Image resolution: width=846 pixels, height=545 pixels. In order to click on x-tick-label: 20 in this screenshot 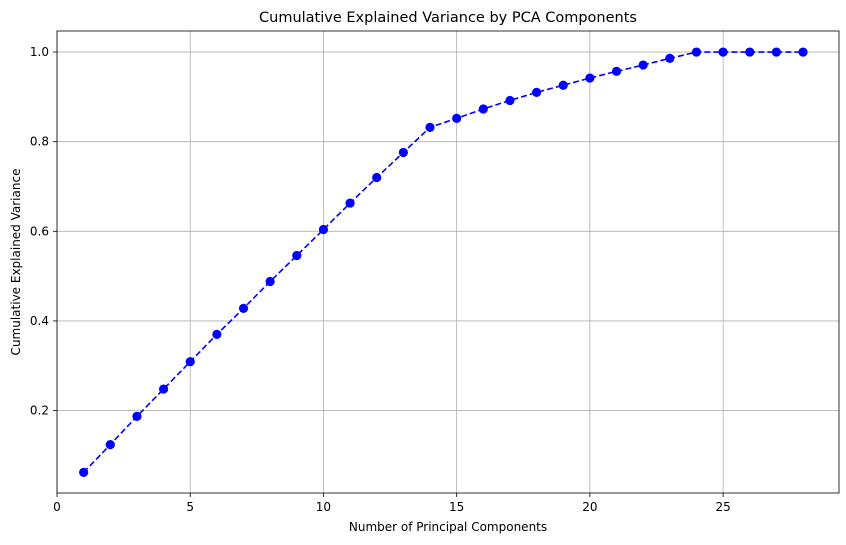, I will do `click(589, 507)`.